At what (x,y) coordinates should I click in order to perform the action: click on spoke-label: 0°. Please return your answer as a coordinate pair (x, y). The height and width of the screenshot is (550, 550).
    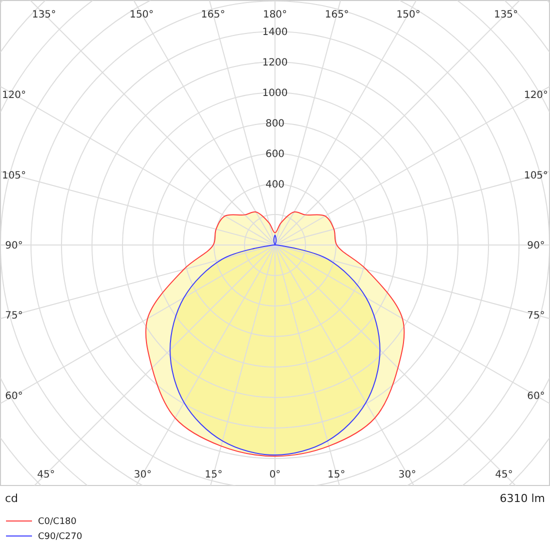
    Looking at the image, I should click on (275, 475).